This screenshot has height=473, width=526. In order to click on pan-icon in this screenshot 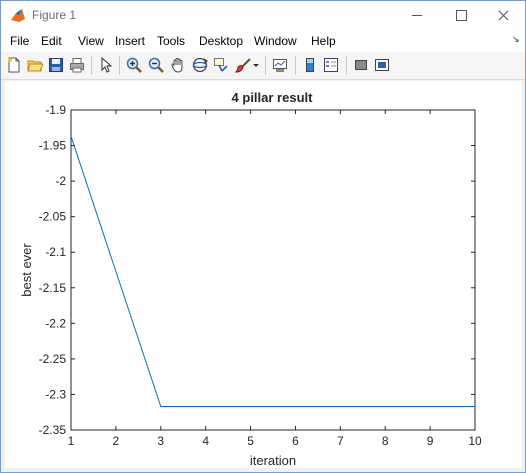, I will do `click(178, 65)`.